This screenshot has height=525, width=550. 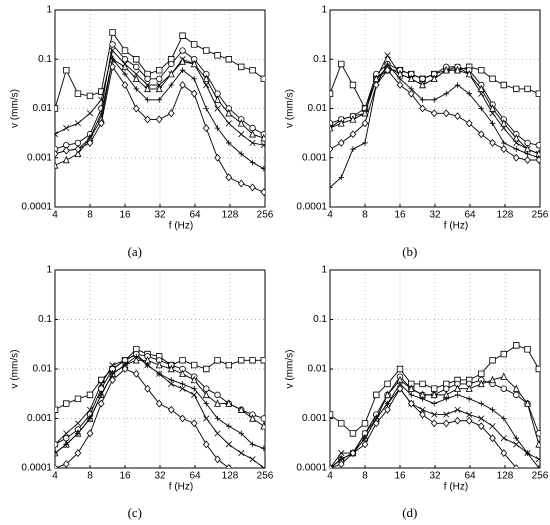 I want to click on x-tick-label: 128, so click(x=230, y=476).